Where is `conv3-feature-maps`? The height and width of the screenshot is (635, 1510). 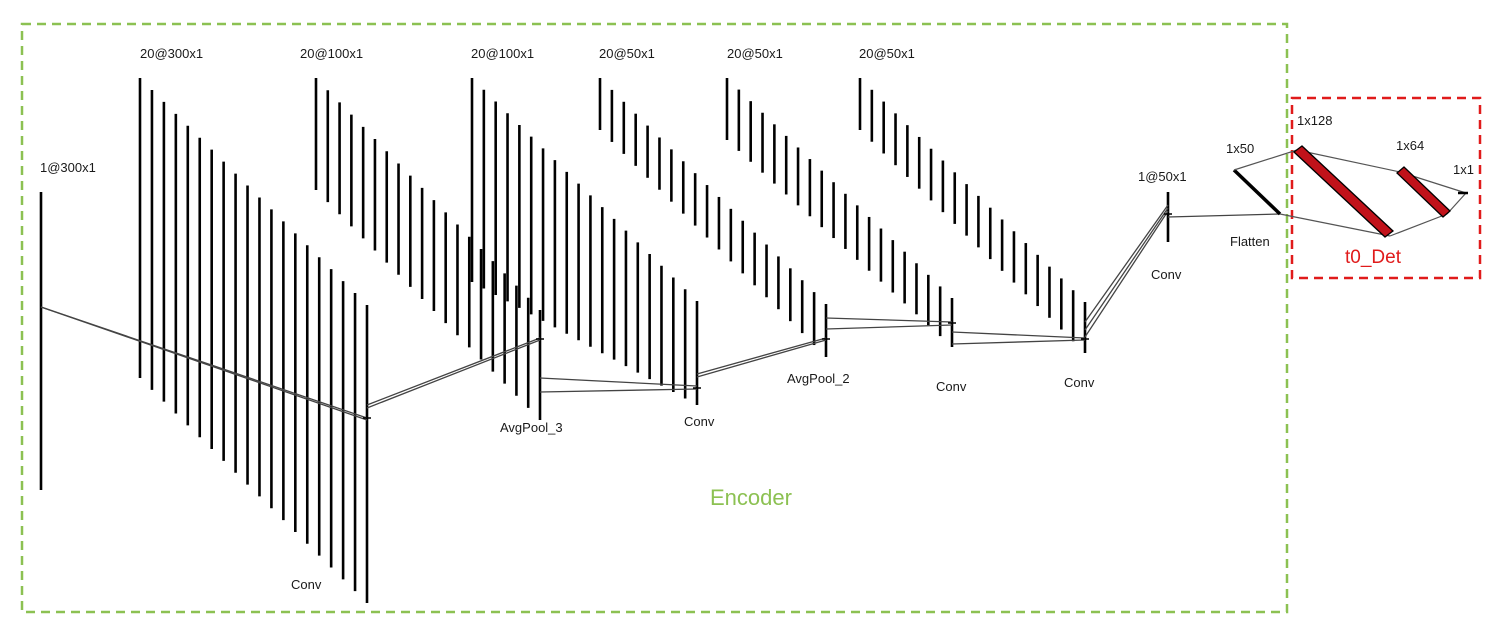 conv3-feature-maps is located at coordinates (839, 212).